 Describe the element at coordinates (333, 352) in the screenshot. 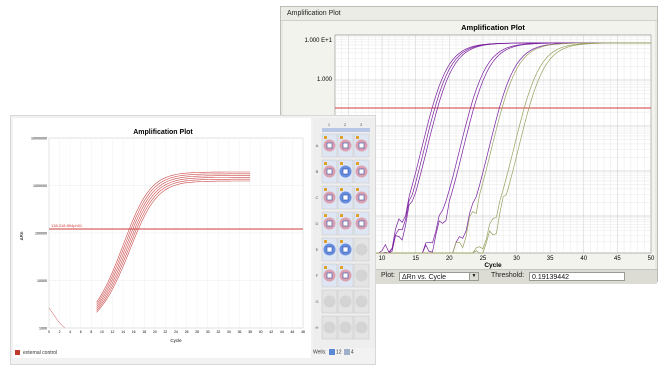

I see `wells-summary: Wells: 12 4` at that location.